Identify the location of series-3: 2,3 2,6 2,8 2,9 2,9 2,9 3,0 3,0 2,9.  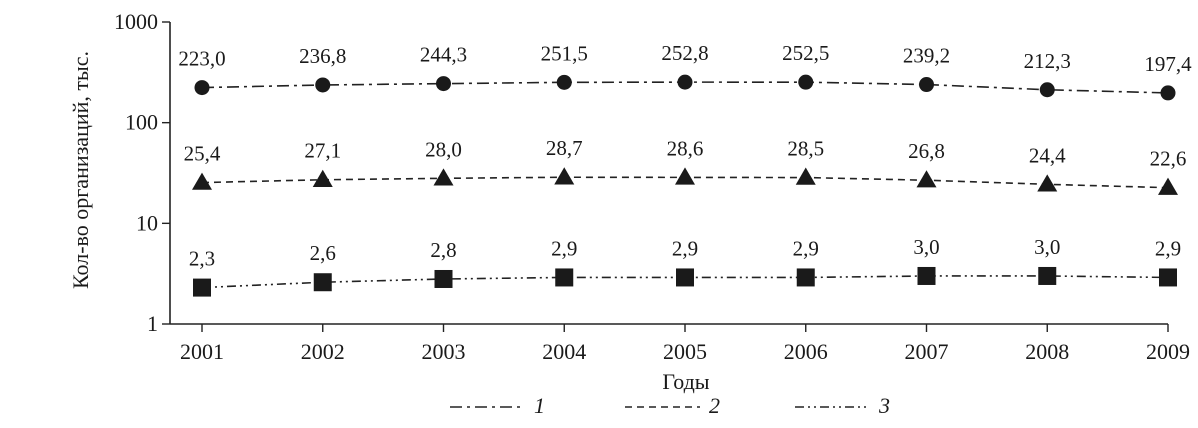
(685, 266).